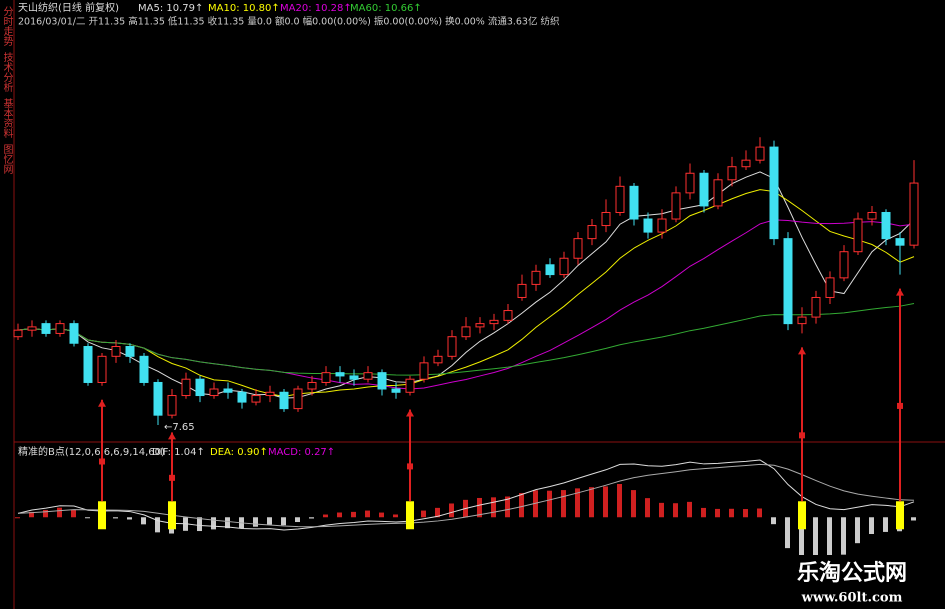  What do you see at coordinates (239, 452) in the screenshot?
I see `dea-label: DEA: 0.90↑` at bounding box center [239, 452].